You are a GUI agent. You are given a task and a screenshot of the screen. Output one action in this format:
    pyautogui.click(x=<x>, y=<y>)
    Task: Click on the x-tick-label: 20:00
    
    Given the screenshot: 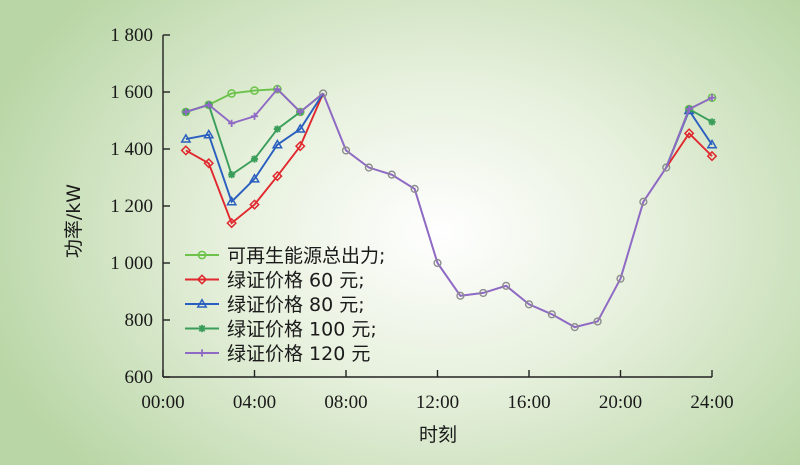 What is the action you would take?
    pyautogui.click(x=620, y=402)
    